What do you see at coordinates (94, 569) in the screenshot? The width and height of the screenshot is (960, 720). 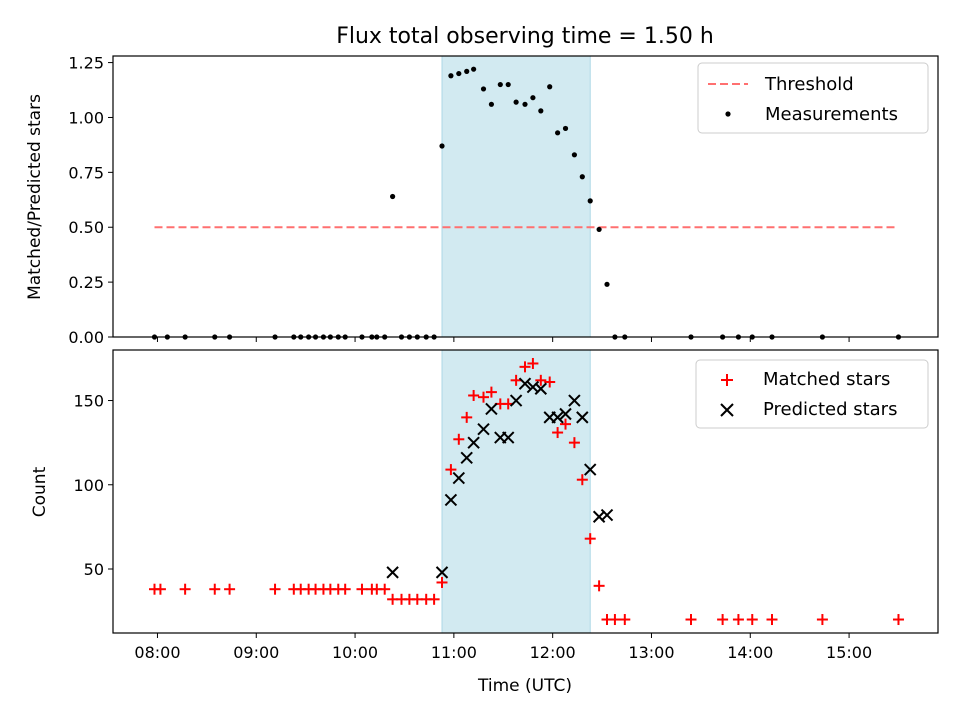 I see `bottom-y-tick-label: 50` at bounding box center [94, 569].